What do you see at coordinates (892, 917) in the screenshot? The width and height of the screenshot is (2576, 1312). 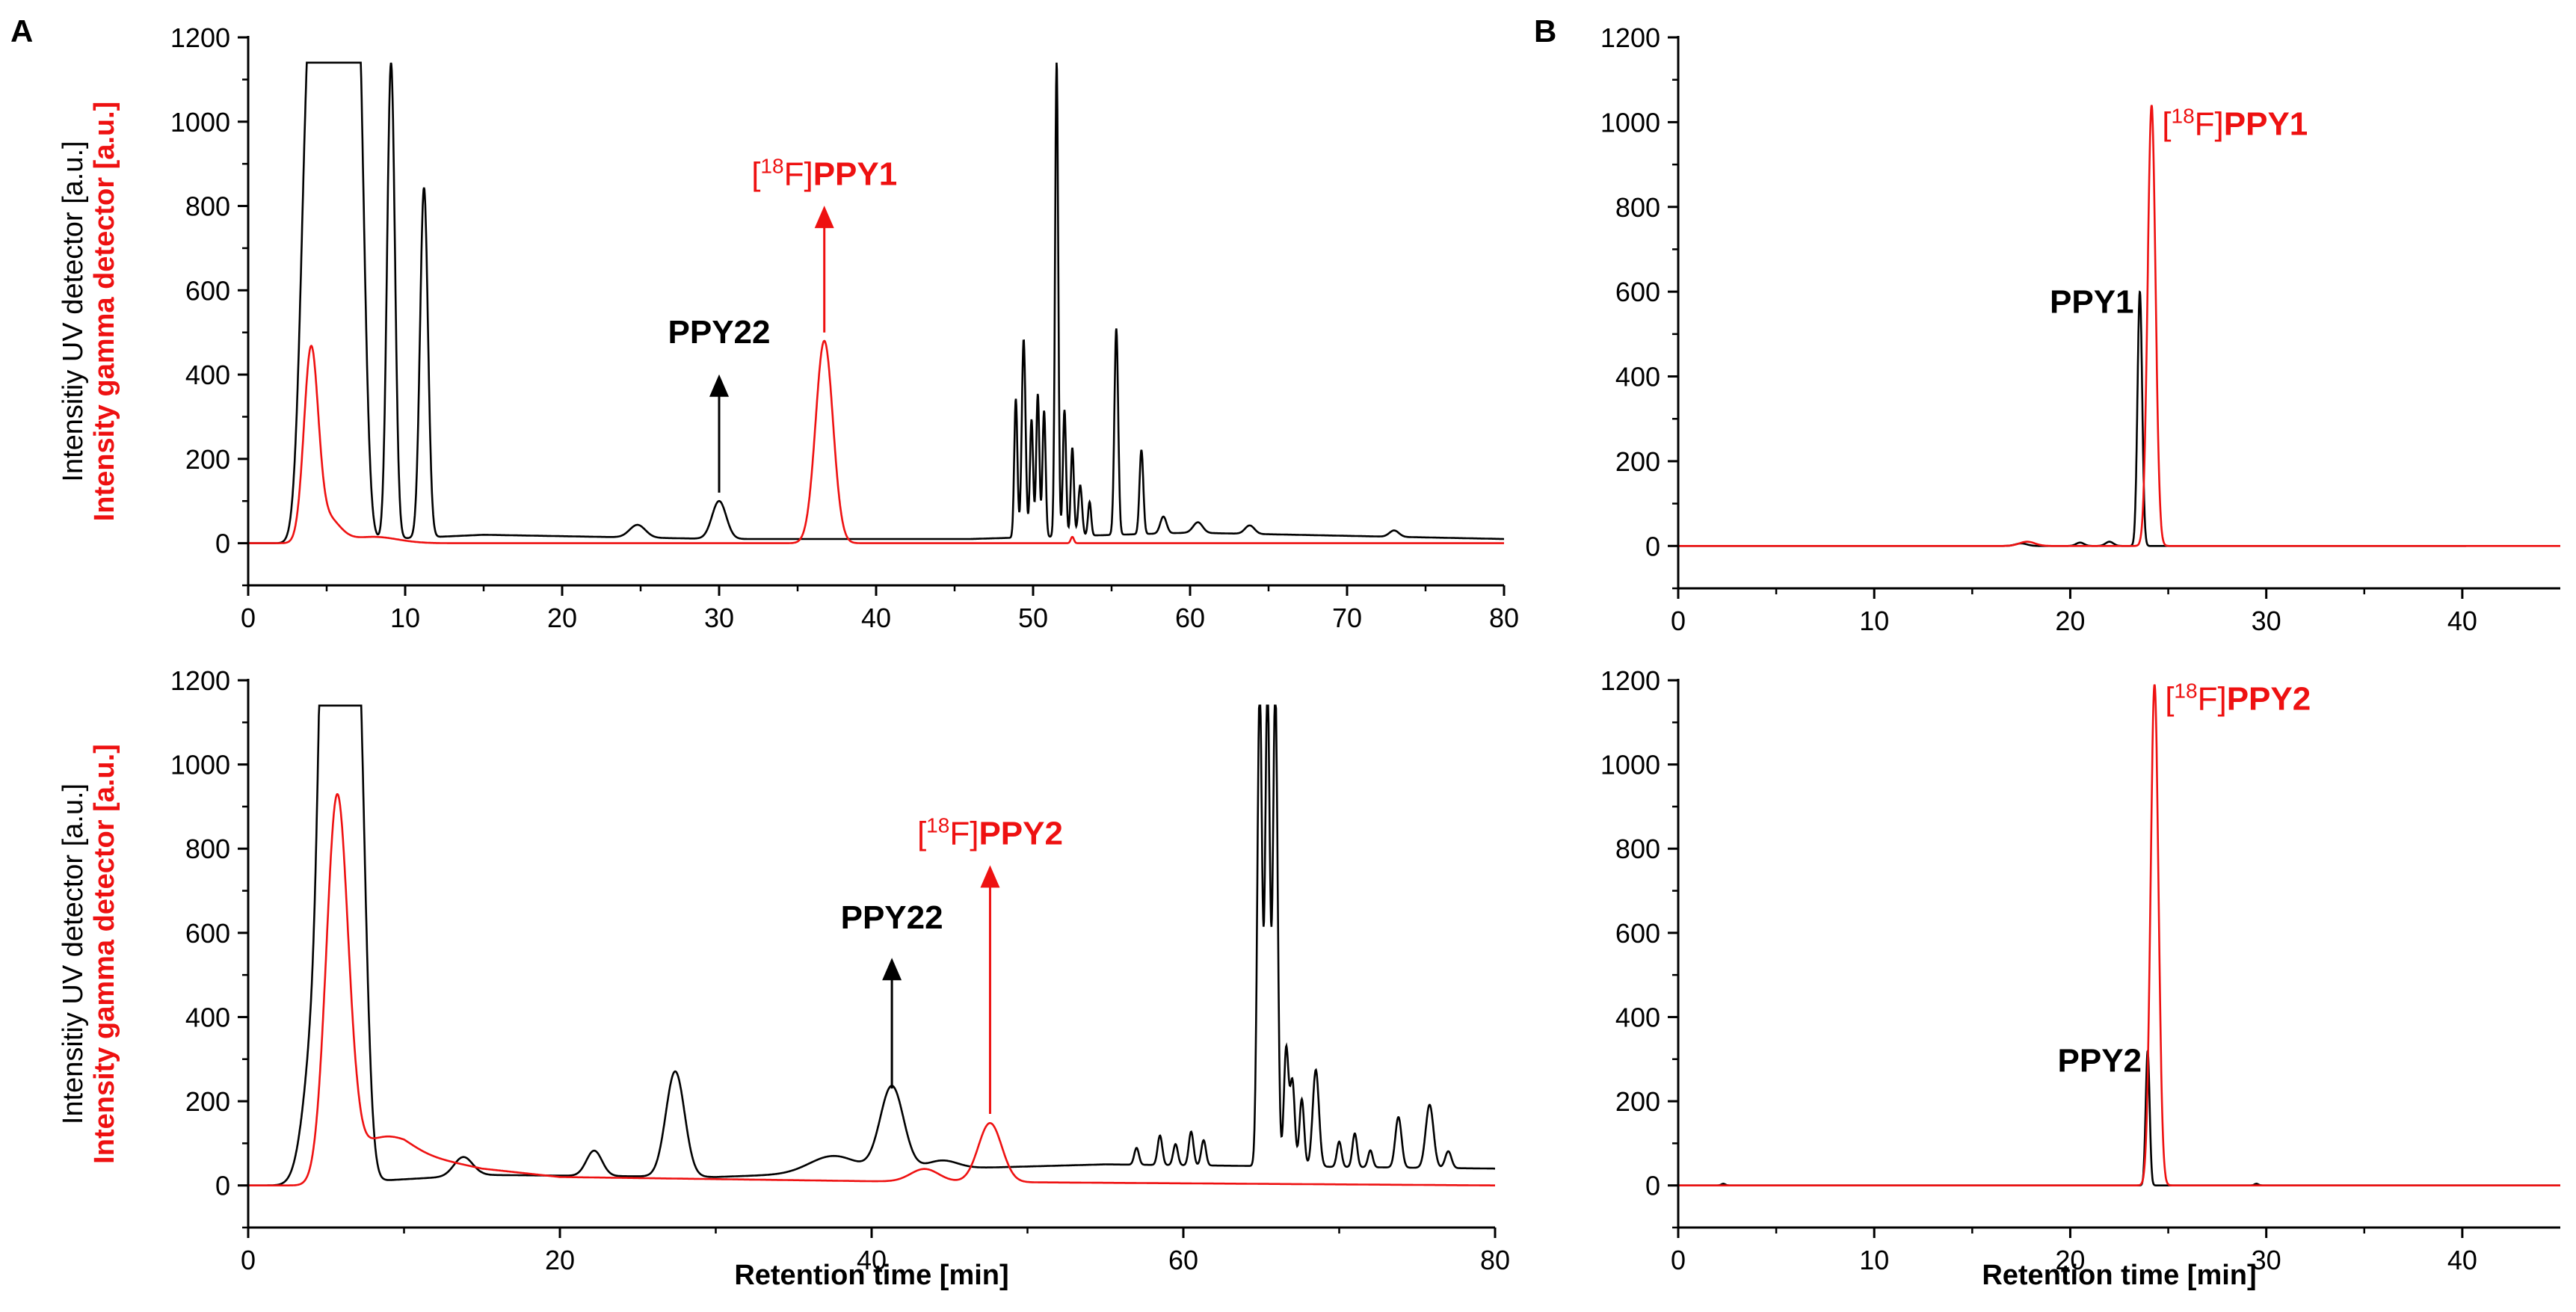 I see `annotation-label: PPY22` at bounding box center [892, 917].